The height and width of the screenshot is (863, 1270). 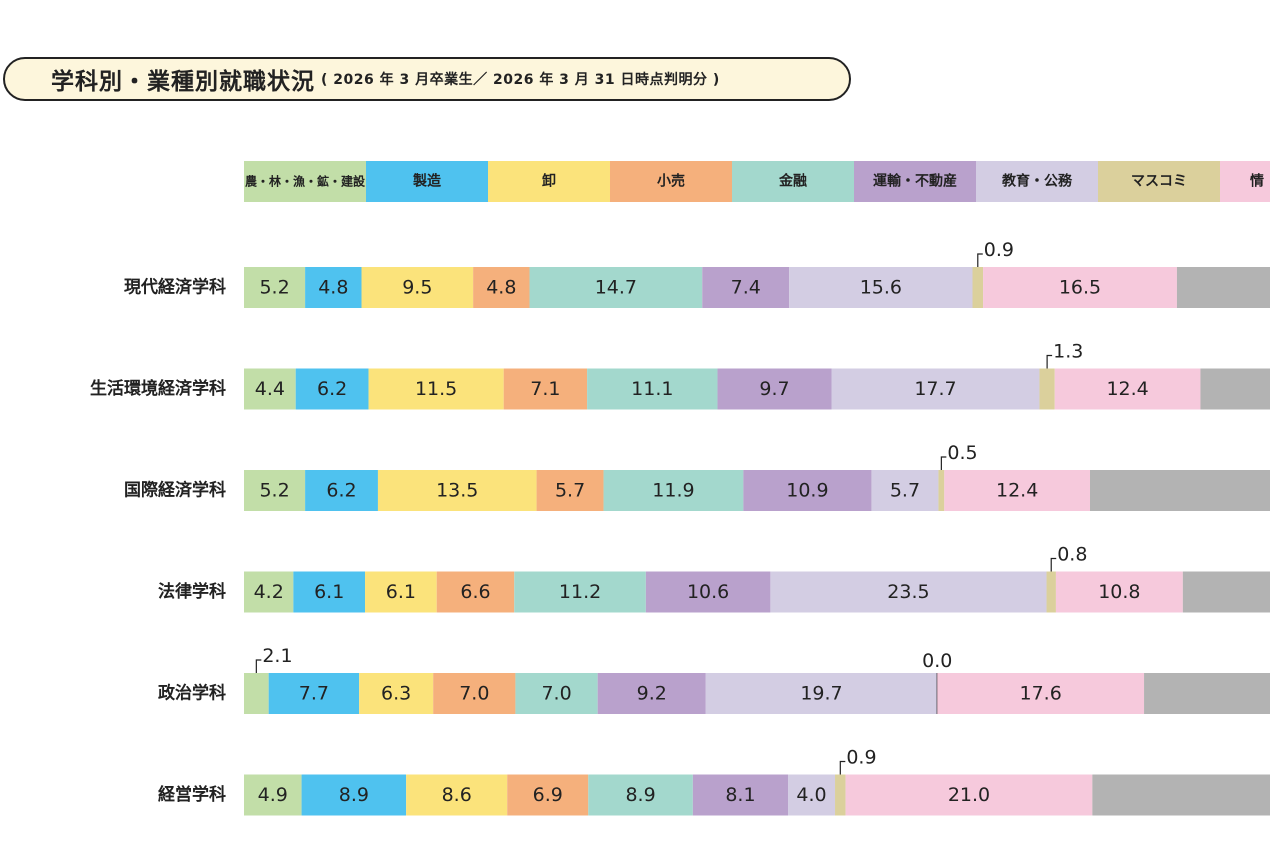 I want to click on data-label: 8.6, so click(x=457, y=795).